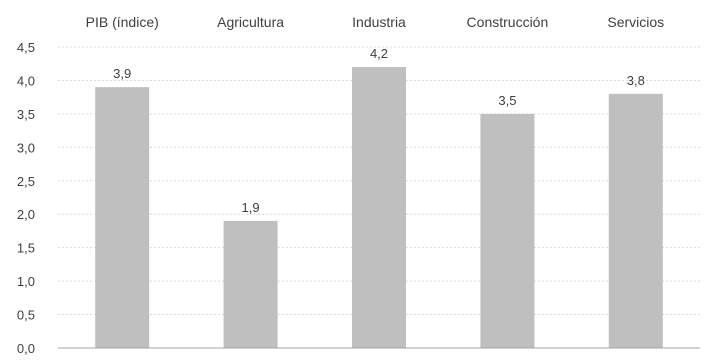 Image resolution: width=706 pixels, height=360 pixels. Describe the element at coordinates (507, 100) in the screenshot. I see `data-label: 3,5` at that location.